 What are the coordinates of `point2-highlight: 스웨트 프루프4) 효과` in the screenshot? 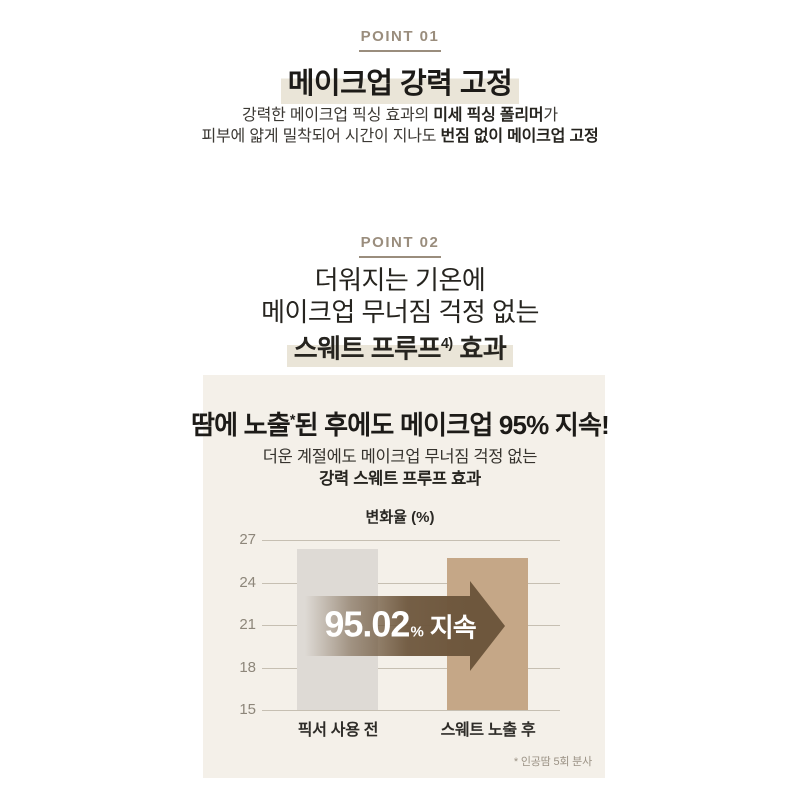 It's located at (400, 348).